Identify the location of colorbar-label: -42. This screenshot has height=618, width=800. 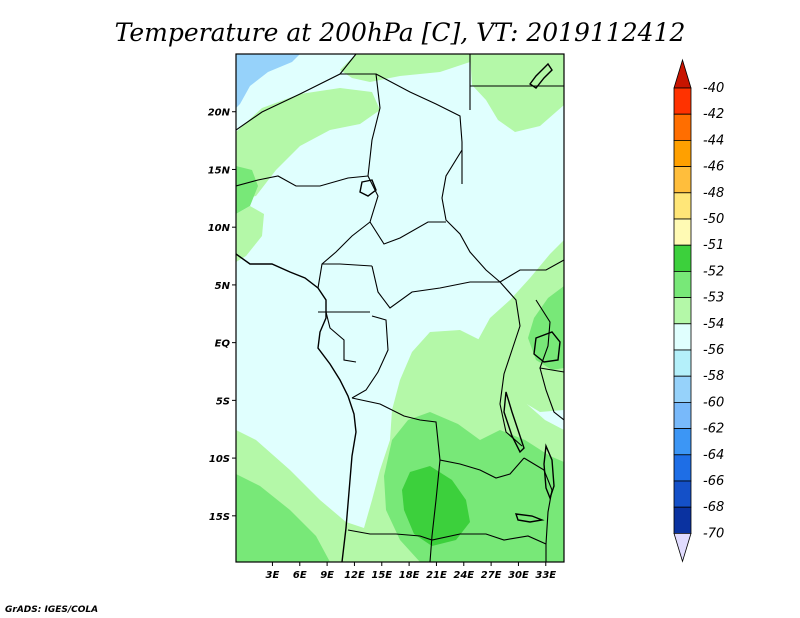
(713, 114).